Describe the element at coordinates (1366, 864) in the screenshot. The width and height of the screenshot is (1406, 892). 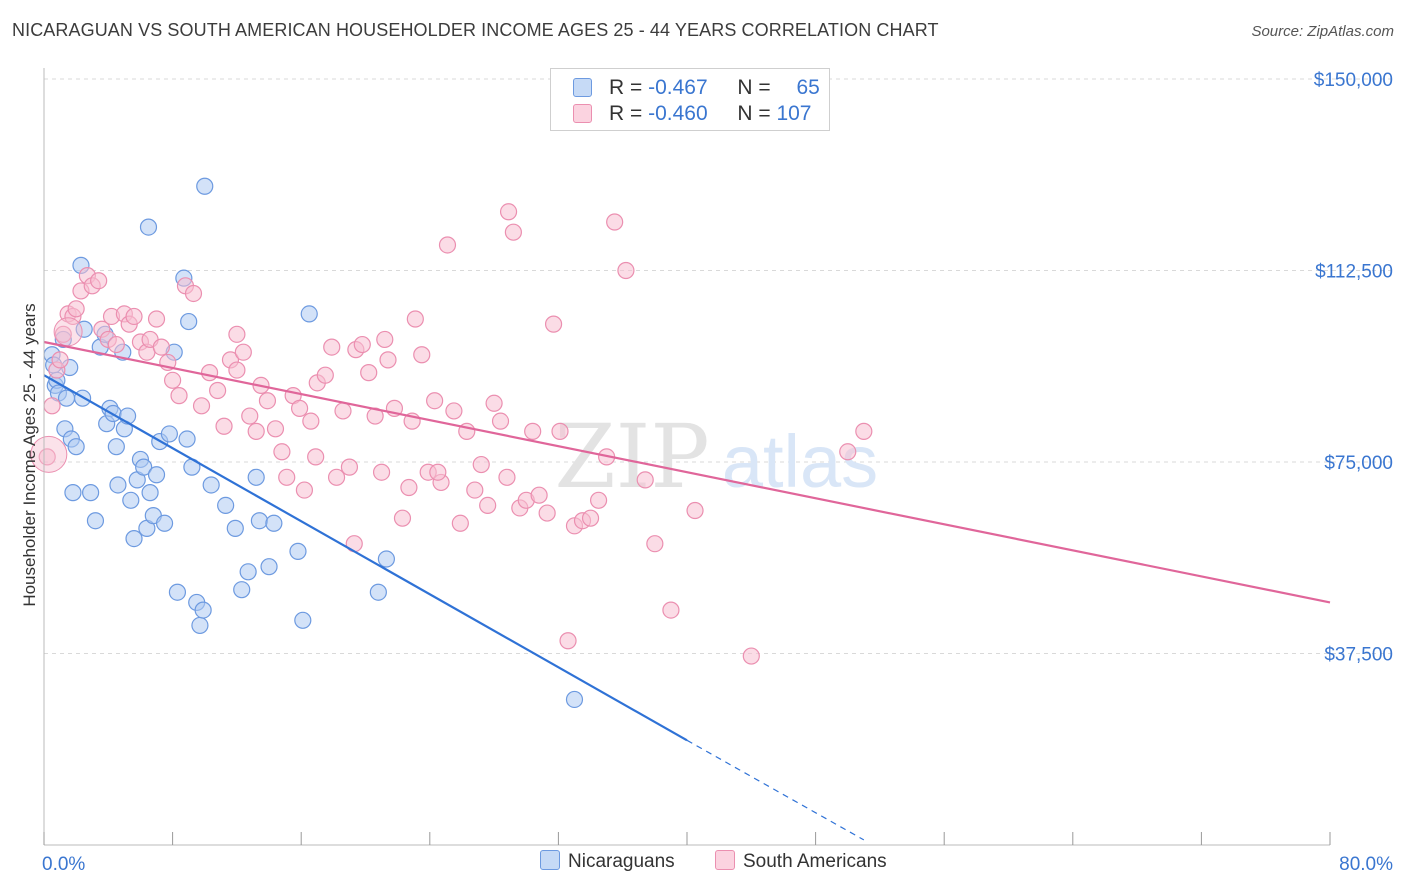
I see `x-tick-label: 80.0%` at that location.